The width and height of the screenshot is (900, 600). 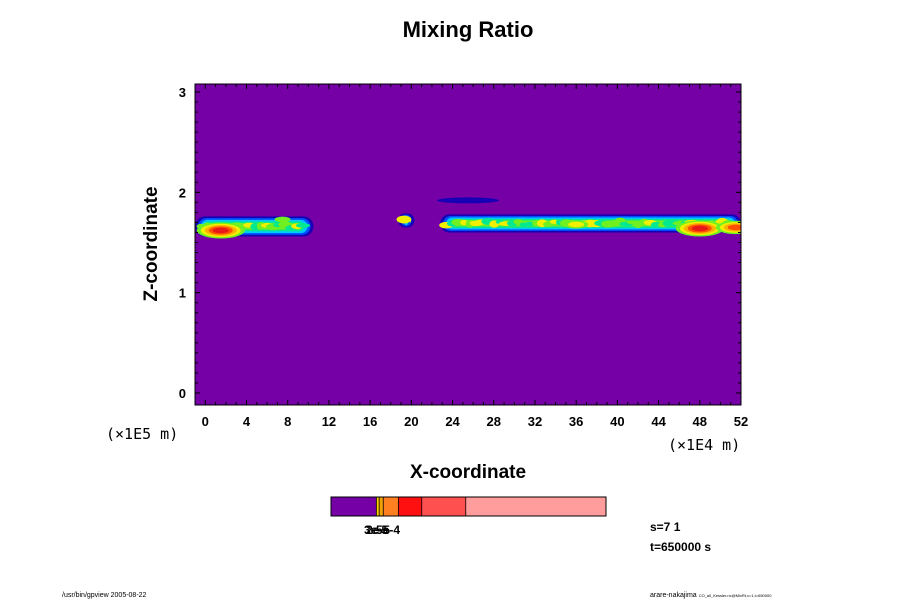 What do you see at coordinates (700, 421) in the screenshot?
I see `x-tick-label: 48` at bounding box center [700, 421].